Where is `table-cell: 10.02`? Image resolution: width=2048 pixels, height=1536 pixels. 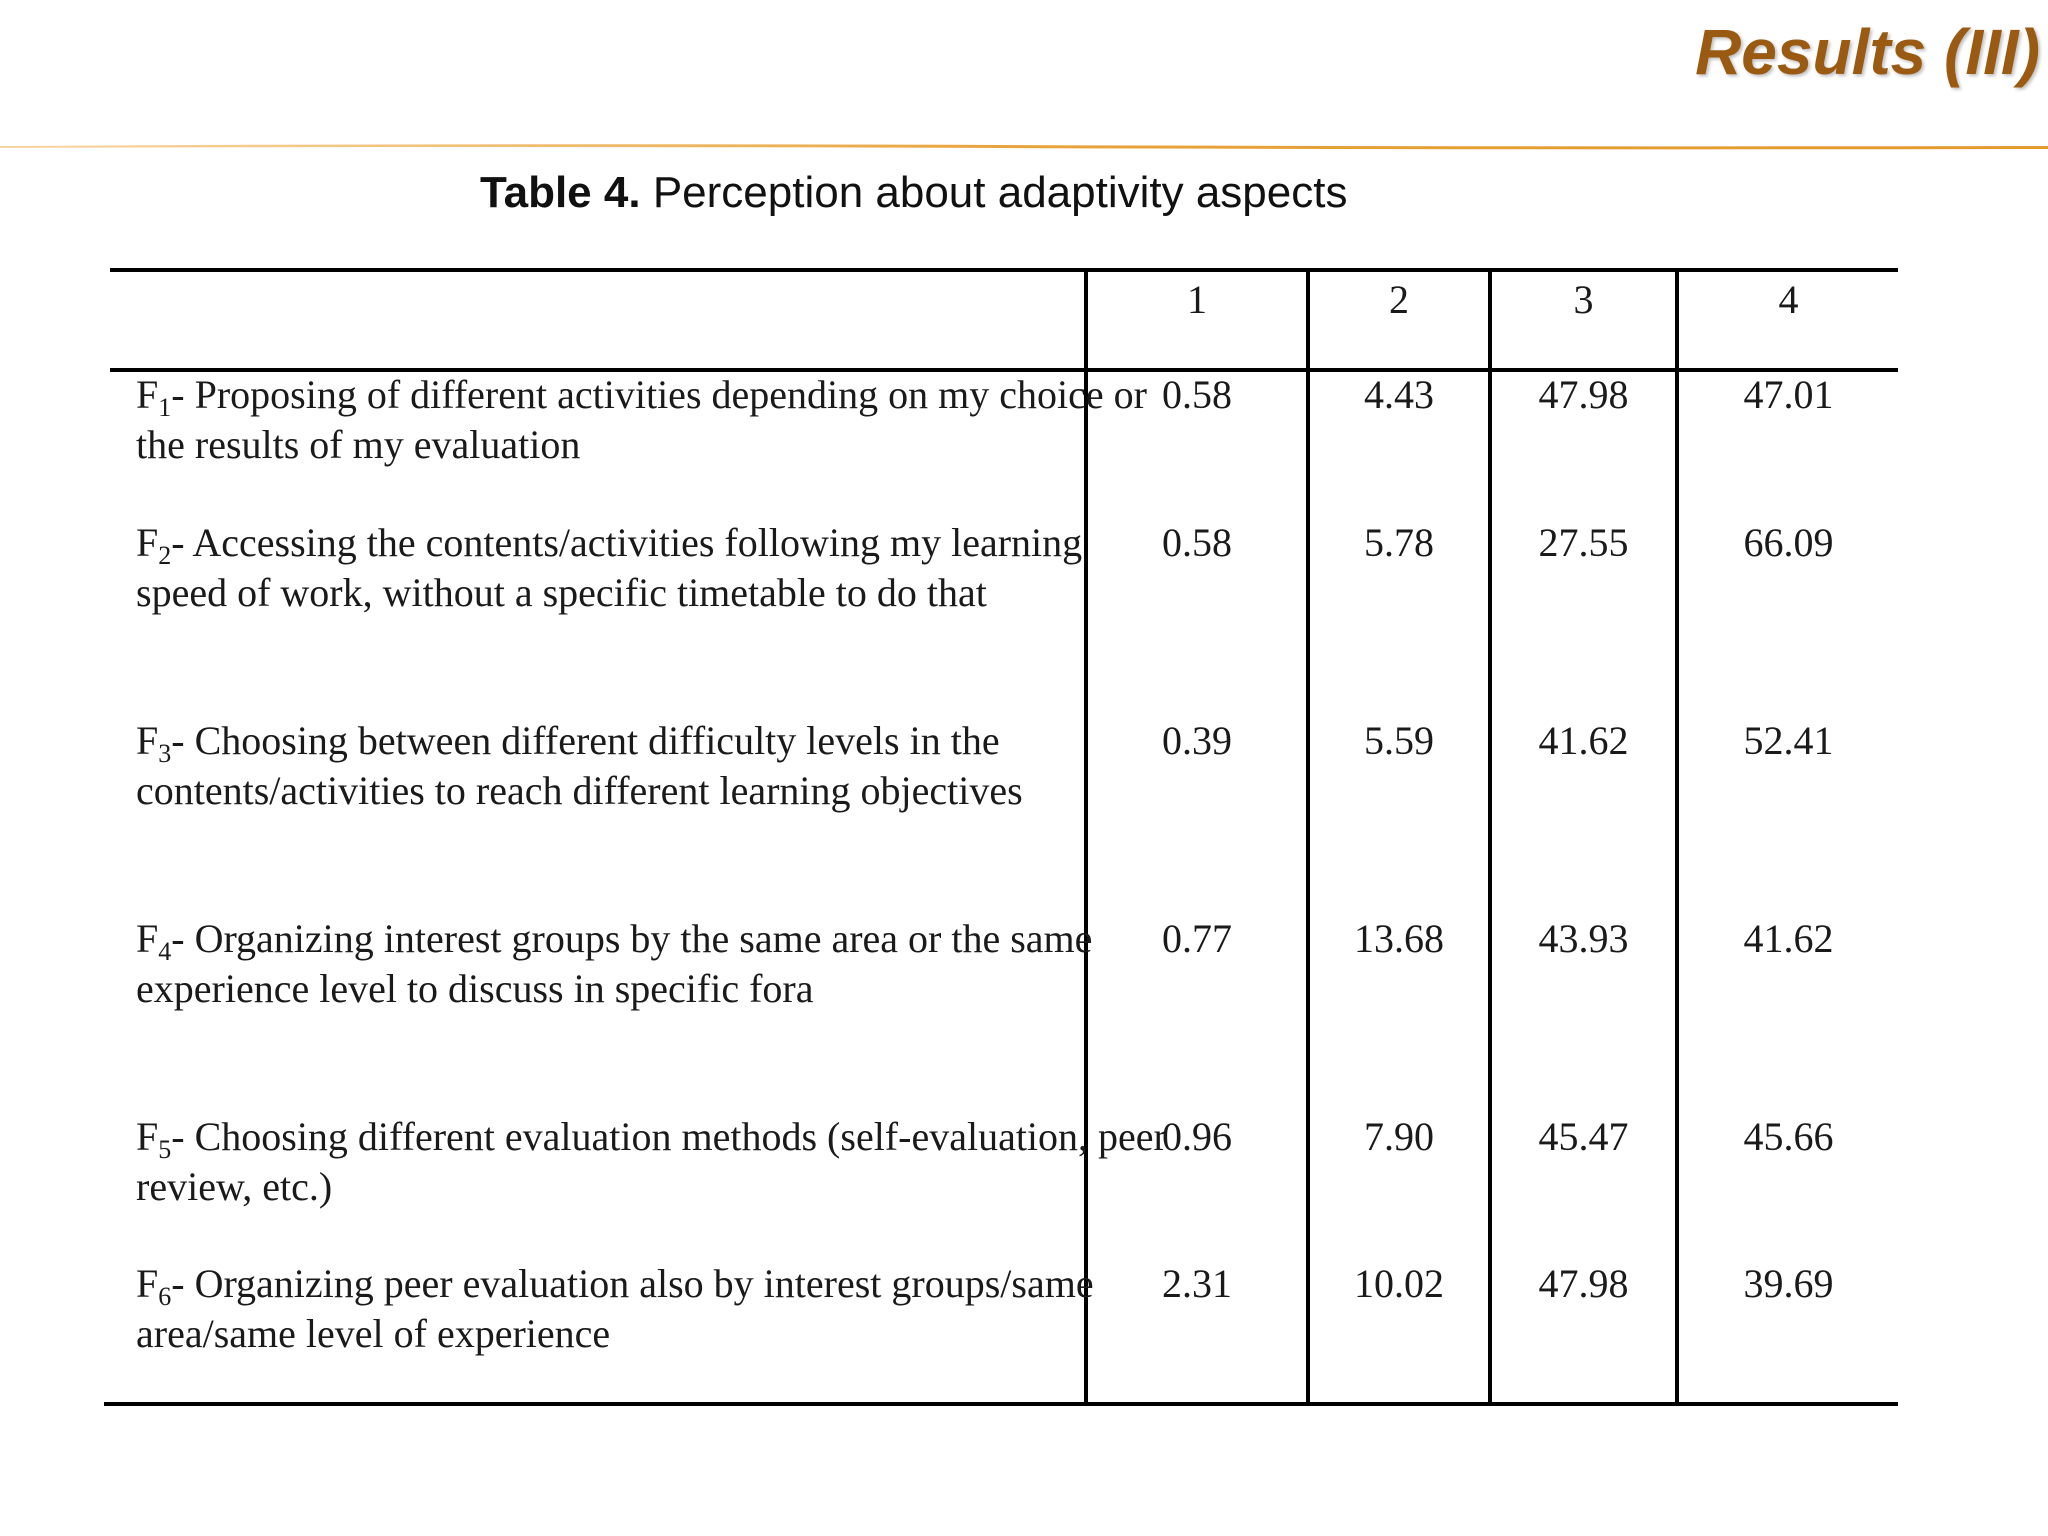
table-cell: 10.02 is located at coordinates (1399, 1283).